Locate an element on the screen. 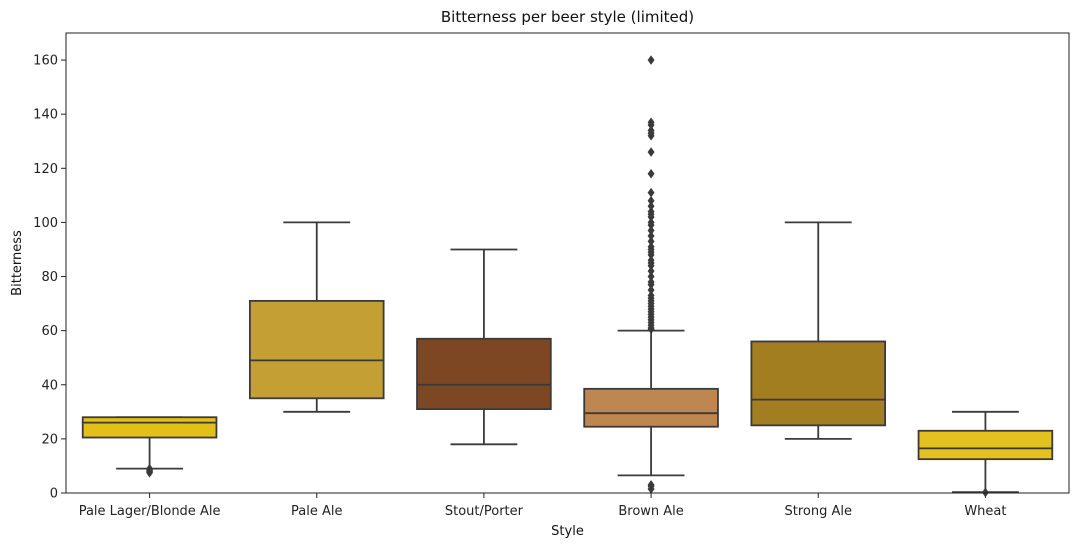 Image resolution: width=1083 pixels, height=547 pixels. y-tick-label: 40 is located at coordinates (49, 385).